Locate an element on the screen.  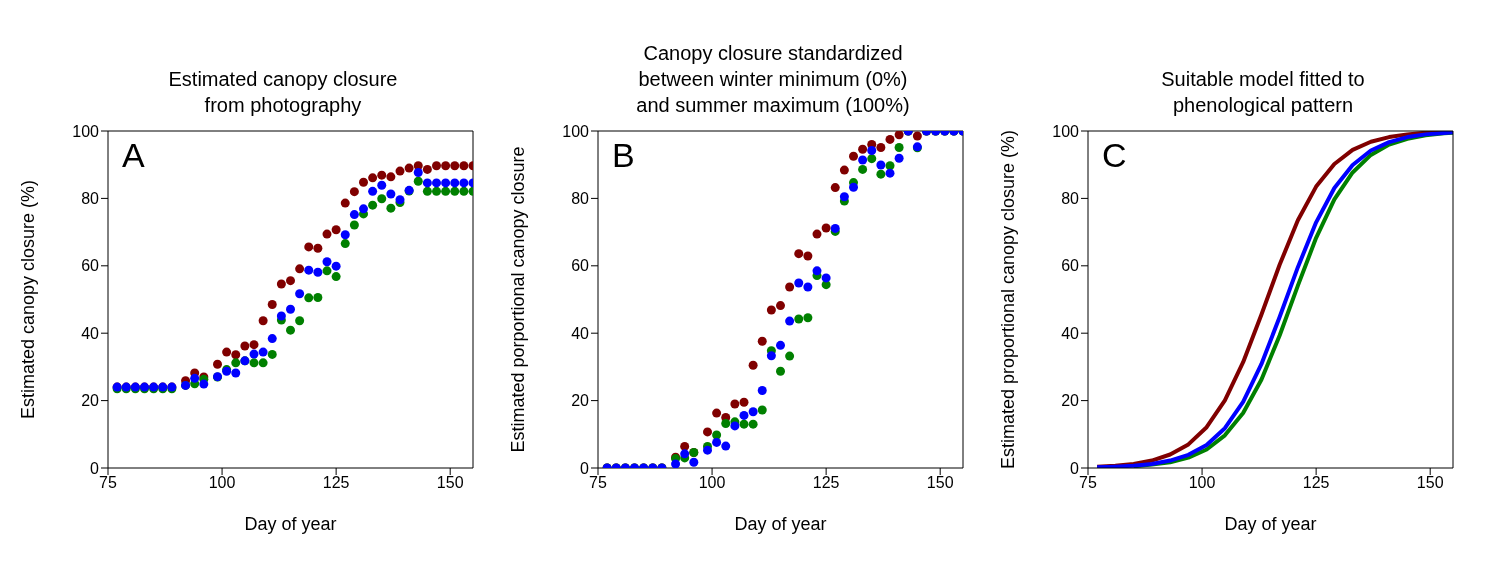
chart-title: Suitable model fitted to phenological pattern is located at coordinates (1263, 92).